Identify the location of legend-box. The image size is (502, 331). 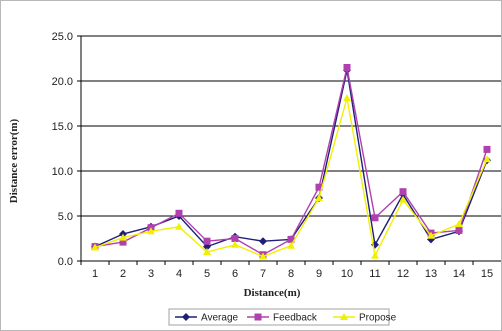
(279, 317).